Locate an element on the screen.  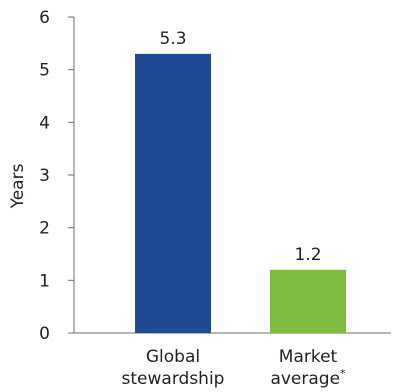
y-tick-label: 2 is located at coordinates (44, 229).